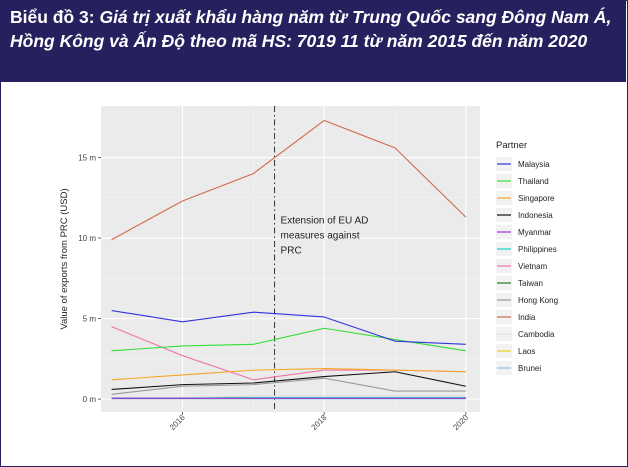  I want to click on y-tick-label: 0 m, so click(90, 399).